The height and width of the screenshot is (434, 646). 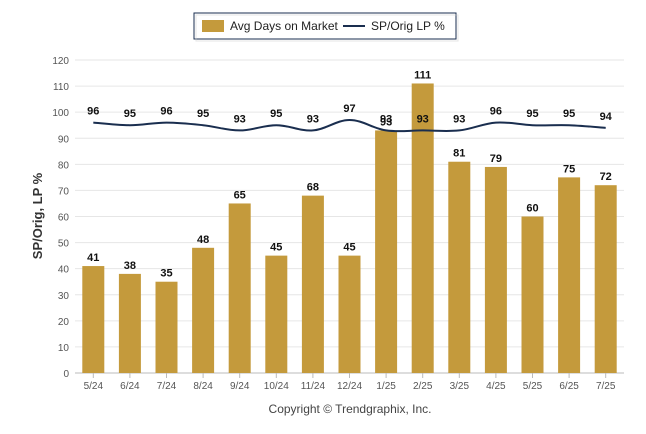 What do you see at coordinates (64, 348) in the screenshot?
I see `y-tick-label: 10` at bounding box center [64, 348].